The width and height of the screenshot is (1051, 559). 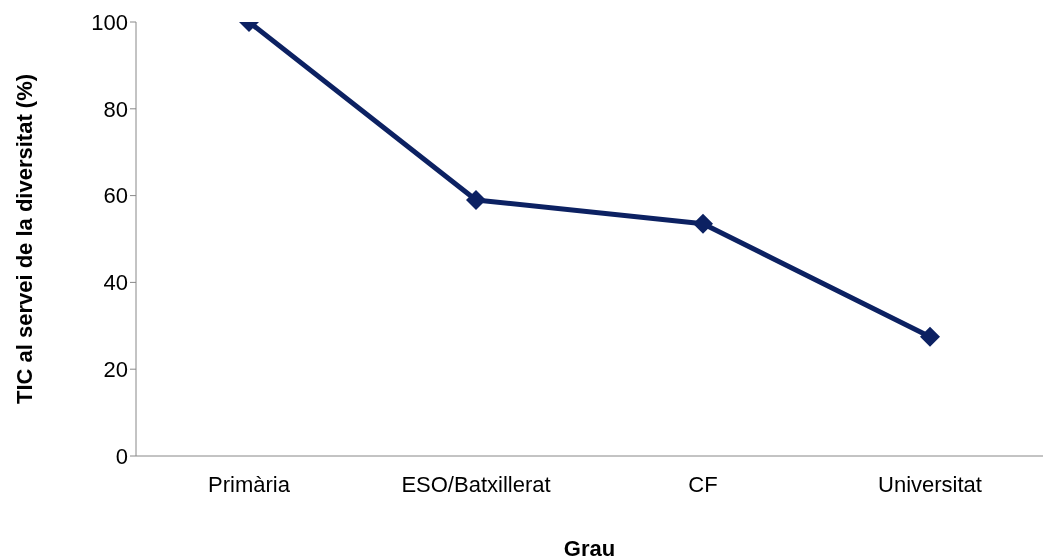 What do you see at coordinates (121, 456) in the screenshot?
I see `y-tick-label: 0` at bounding box center [121, 456].